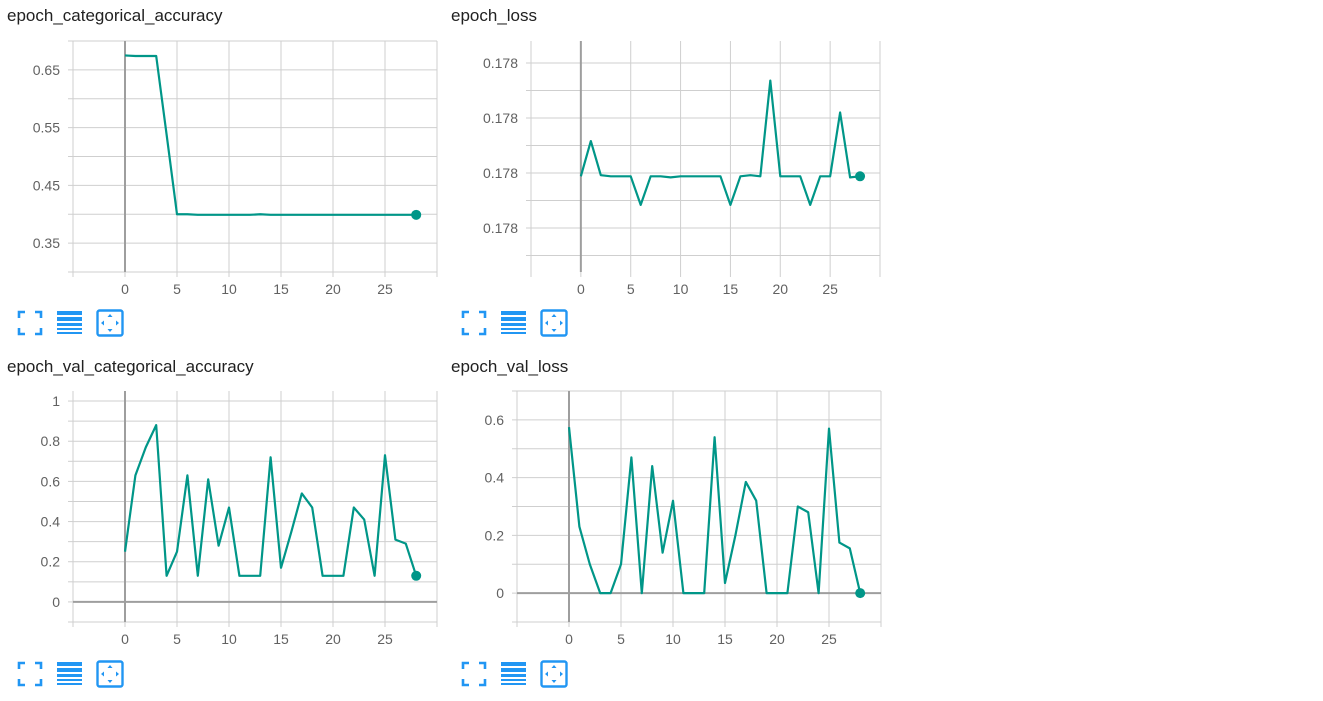 Image resolution: width=1323 pixels, height=701 pixels. What do you see at coordinates (46, 70) in the screenshot?
I see `y-tick-label: 0.65` at bounding box center [46, 70].